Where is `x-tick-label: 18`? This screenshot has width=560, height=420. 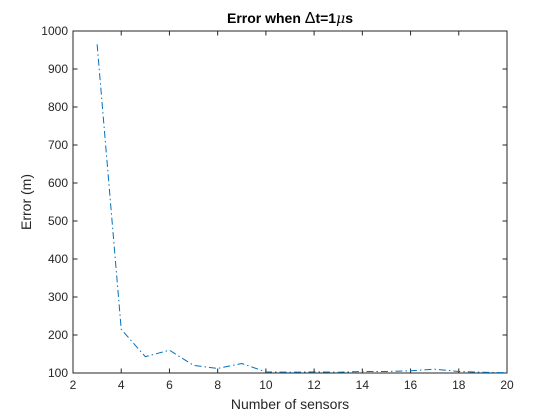
x-tick-label: 18 is located at coordinates (459, 385).